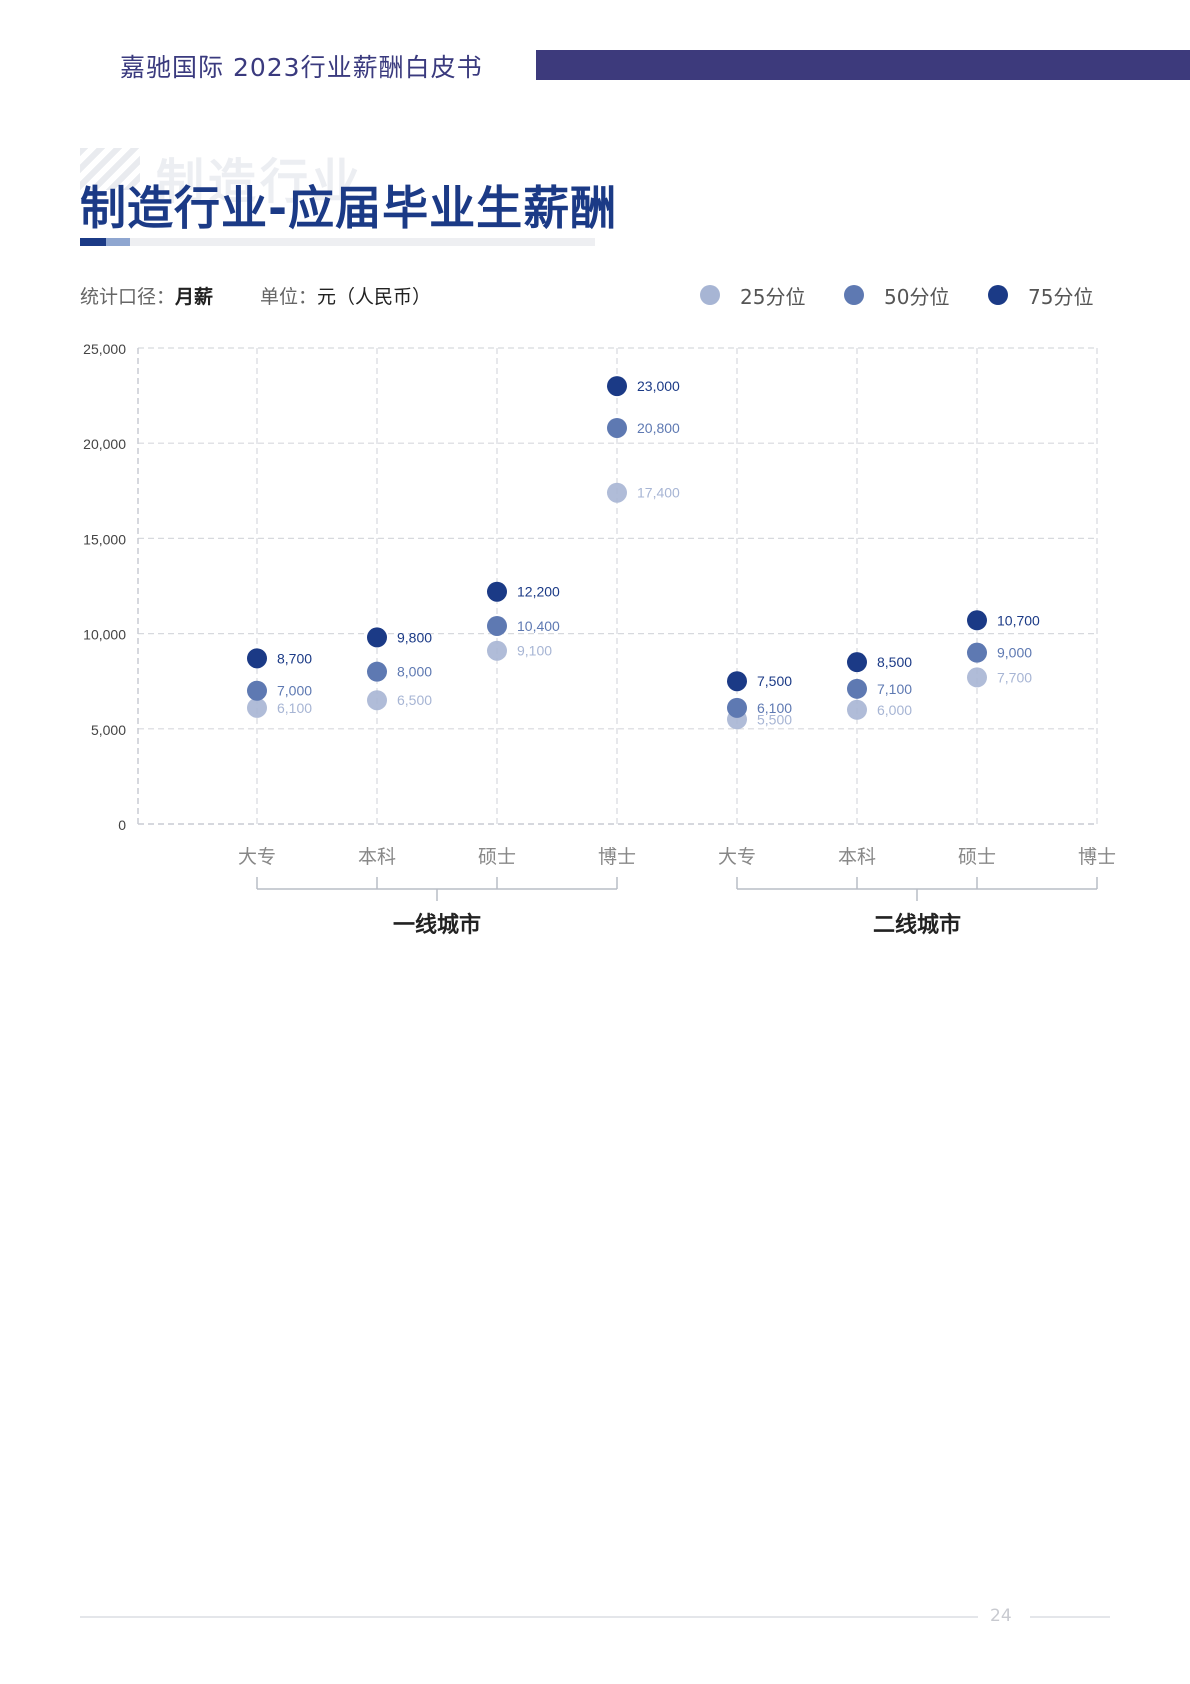 Image resolution: width=1190 pixels, height=1684 pixels. I want to click on legend-label-p25: 25分位, so click(773, 296).